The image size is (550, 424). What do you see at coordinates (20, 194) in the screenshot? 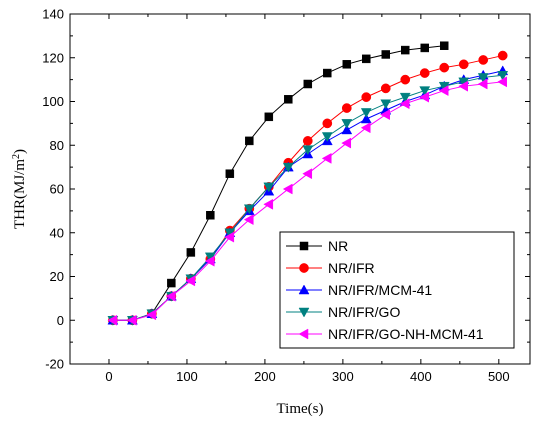
I see `y-axis-title-main: THR(MJ/m` at bounding box center [20, 194].